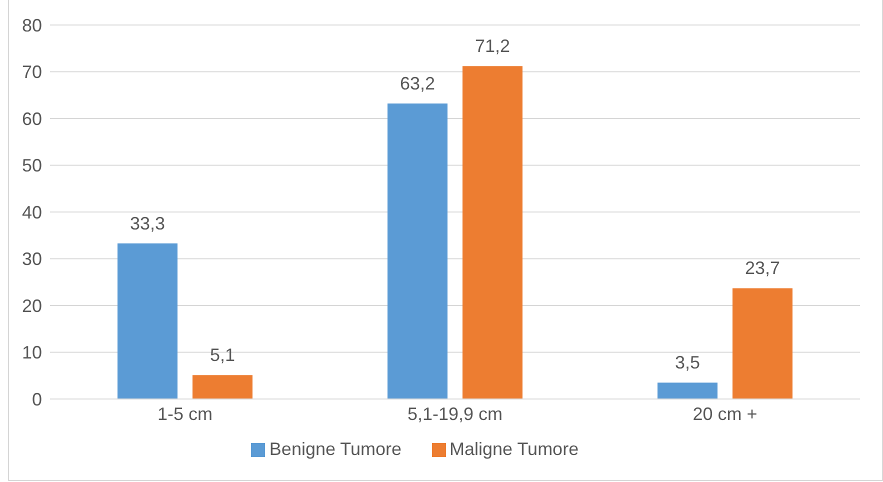  Describe the element at coordinates (223, 355) in the screenshot. I see `data-label: 5,1` at that location.